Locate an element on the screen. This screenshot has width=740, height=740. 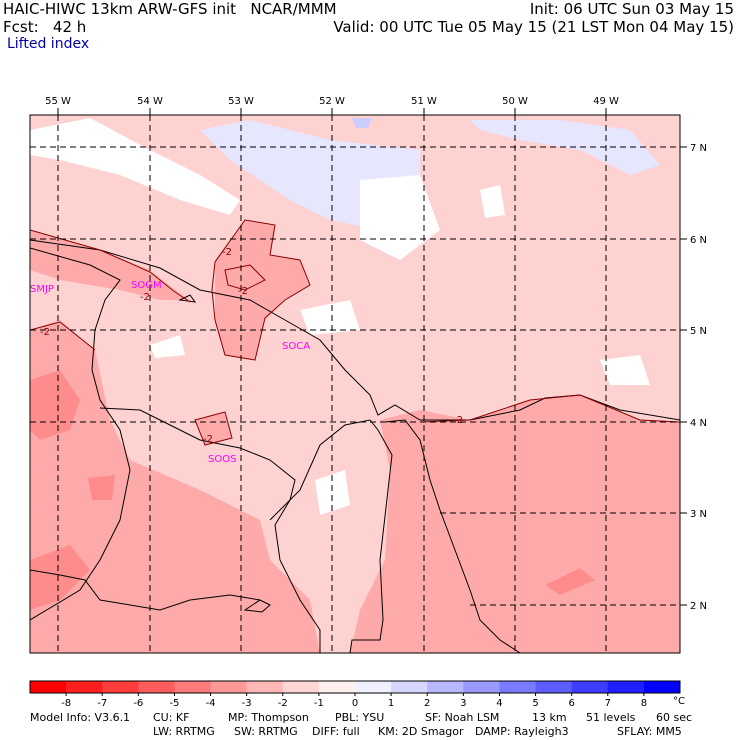
diff-scheme: DIFF: full is located at coordinates (336, 731).